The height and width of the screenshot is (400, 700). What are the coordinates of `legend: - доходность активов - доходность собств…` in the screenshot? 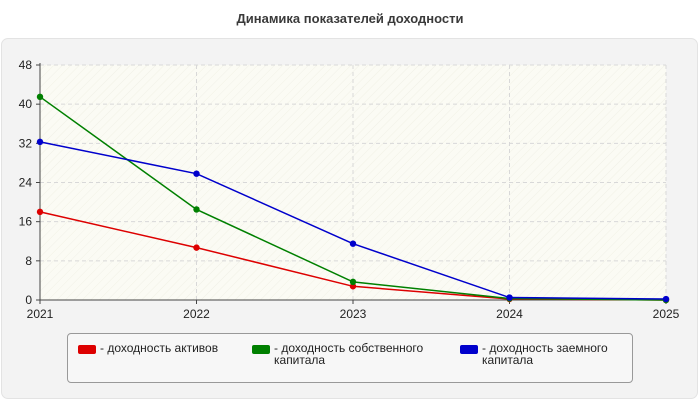 It's located at (350, 358).